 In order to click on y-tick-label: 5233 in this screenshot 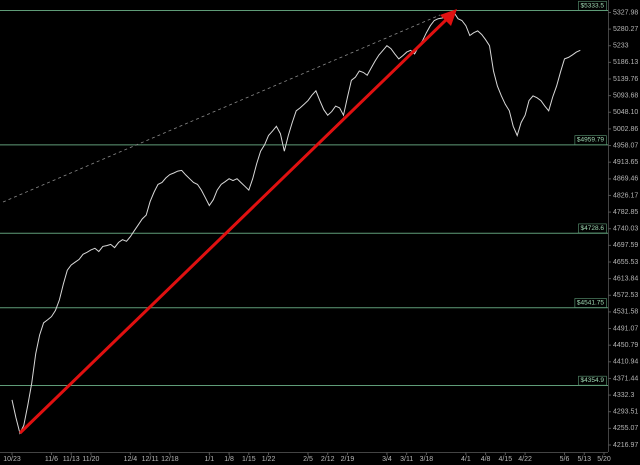, I will do `click(621, 46)`.